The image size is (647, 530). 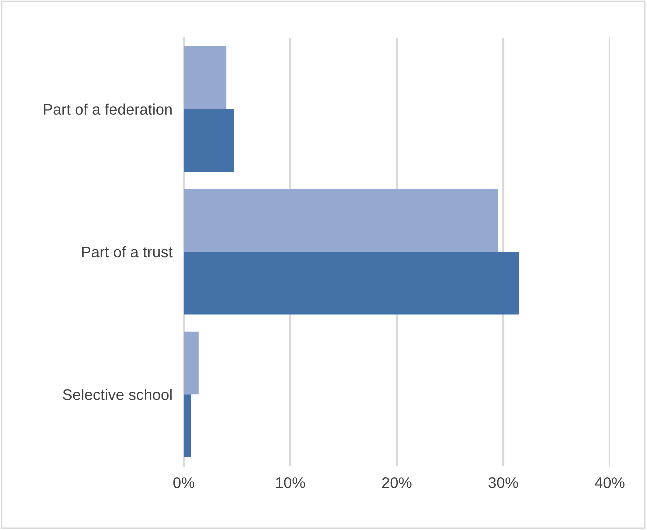 What do you see at coordinates (127, 252) in the screenshot?
I see `y-tick-label: Part of a trust` at bounding box center [127, 252].